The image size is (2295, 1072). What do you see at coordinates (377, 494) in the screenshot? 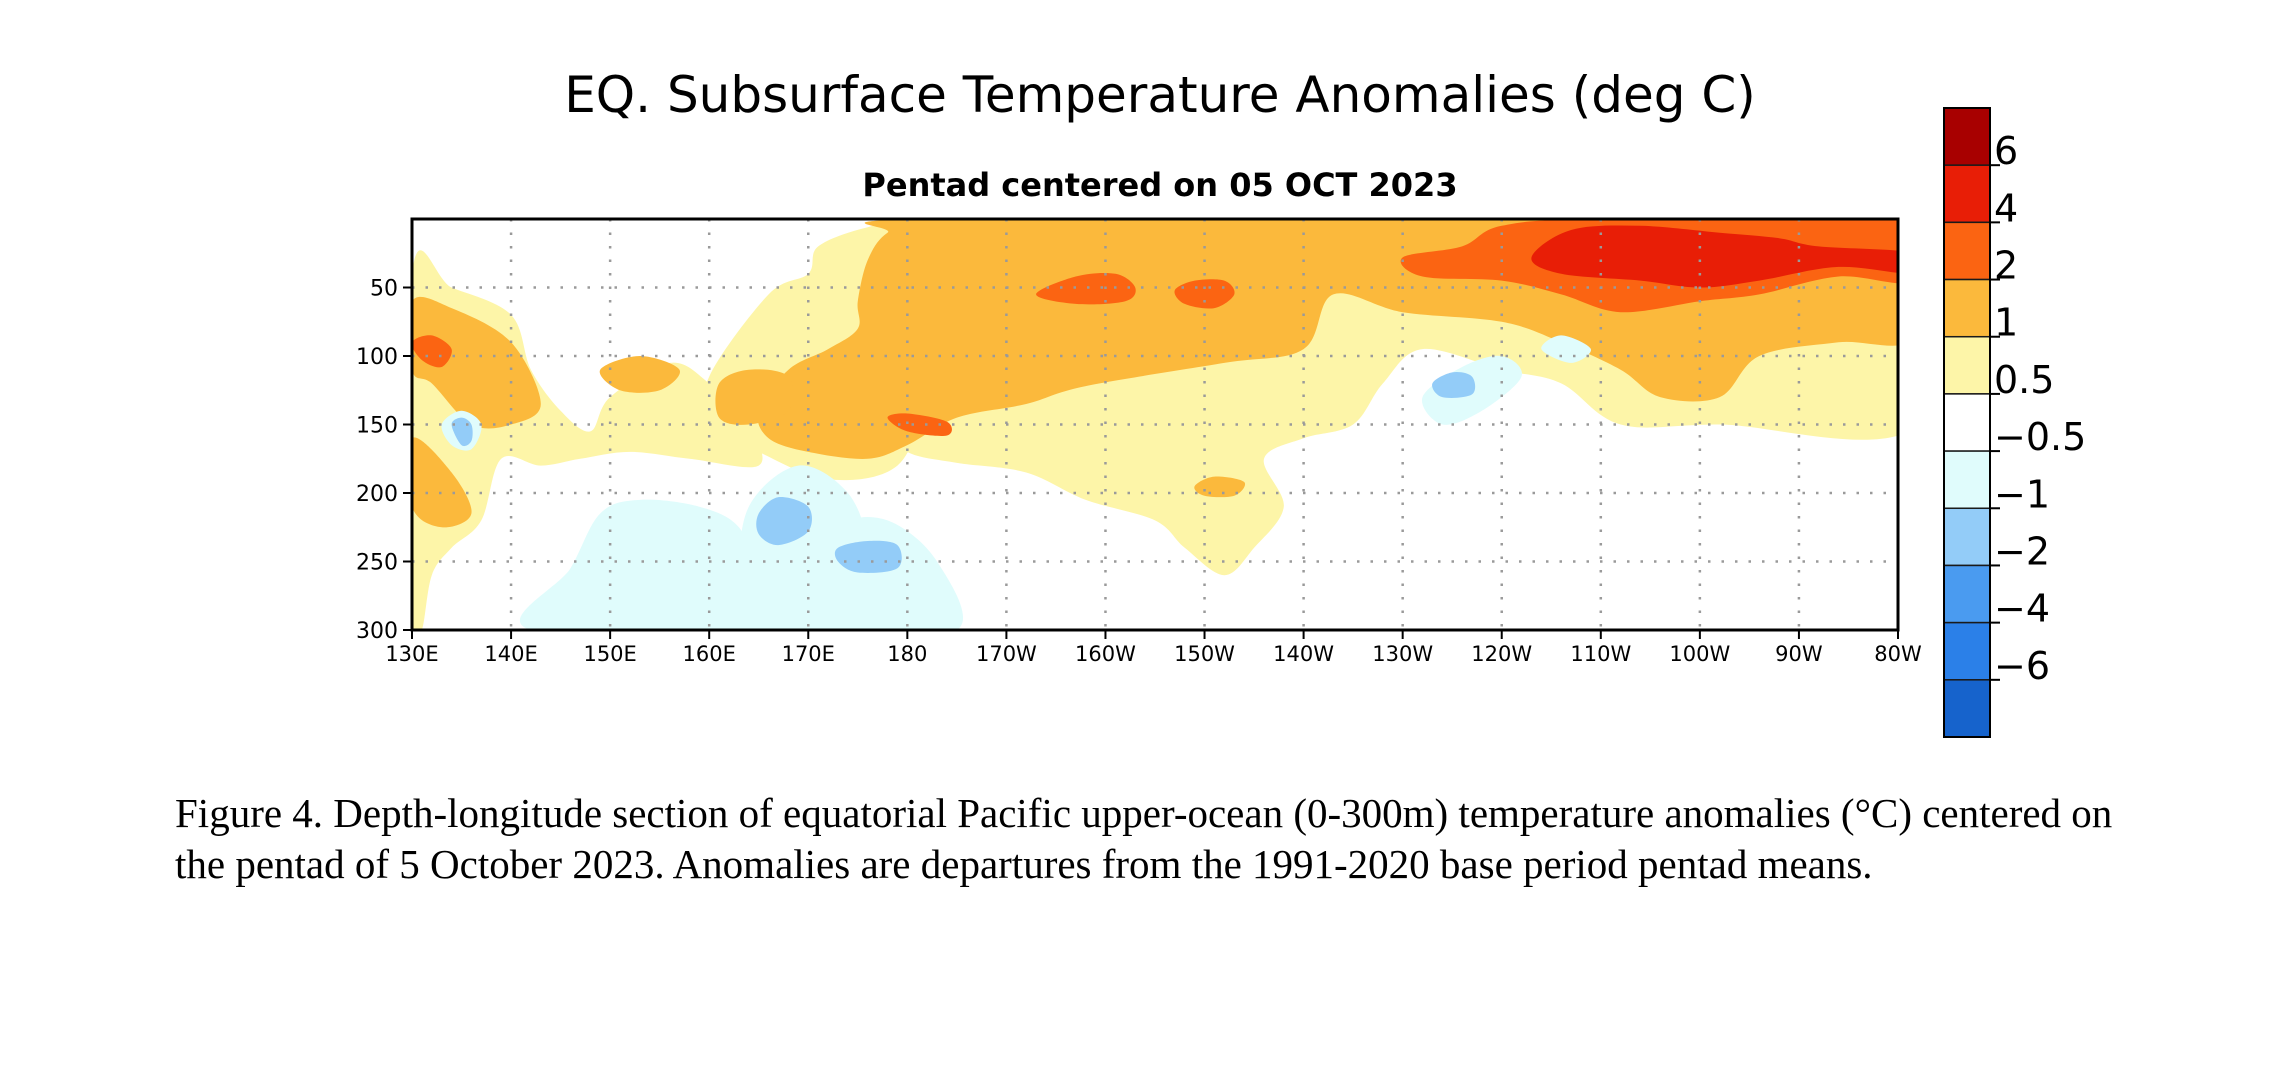
I see `y-tick-label: 200` at bounding box center [377, 494].